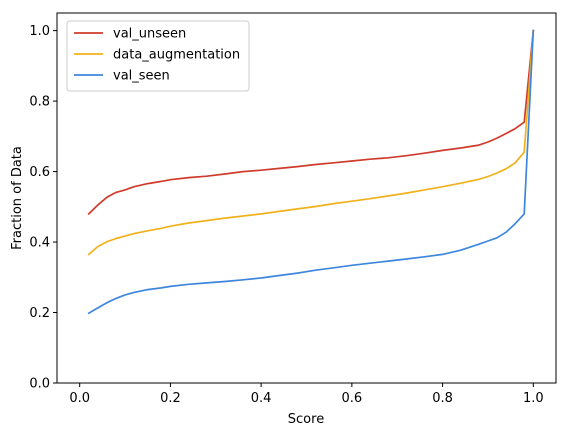 The width and height of the screenshot is (570, 436). Describe the element at coordinates (261, 398) in the screenshot. I see `x-tick-label: 0.4` at that location.